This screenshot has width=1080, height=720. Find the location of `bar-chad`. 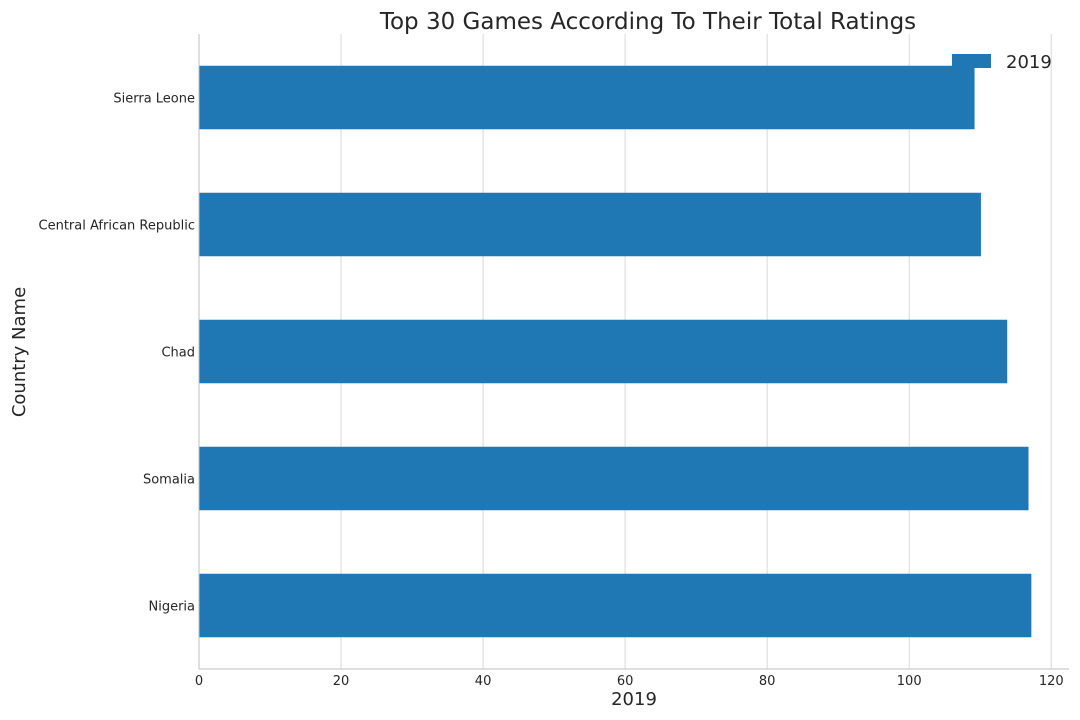

bar-chad is located at coordinates (603, 351).